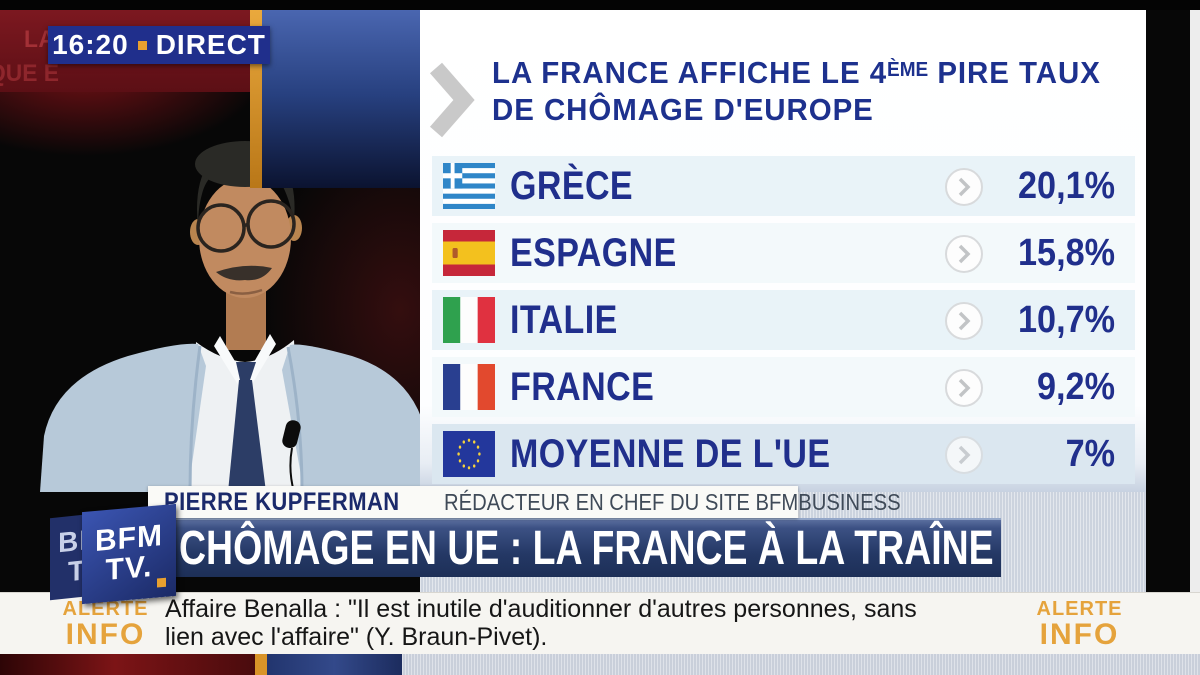  What do you see at coordinates (210, 44) in the screenshot?
I see `live-label: DIRECT` at bounding box center [210, 44].